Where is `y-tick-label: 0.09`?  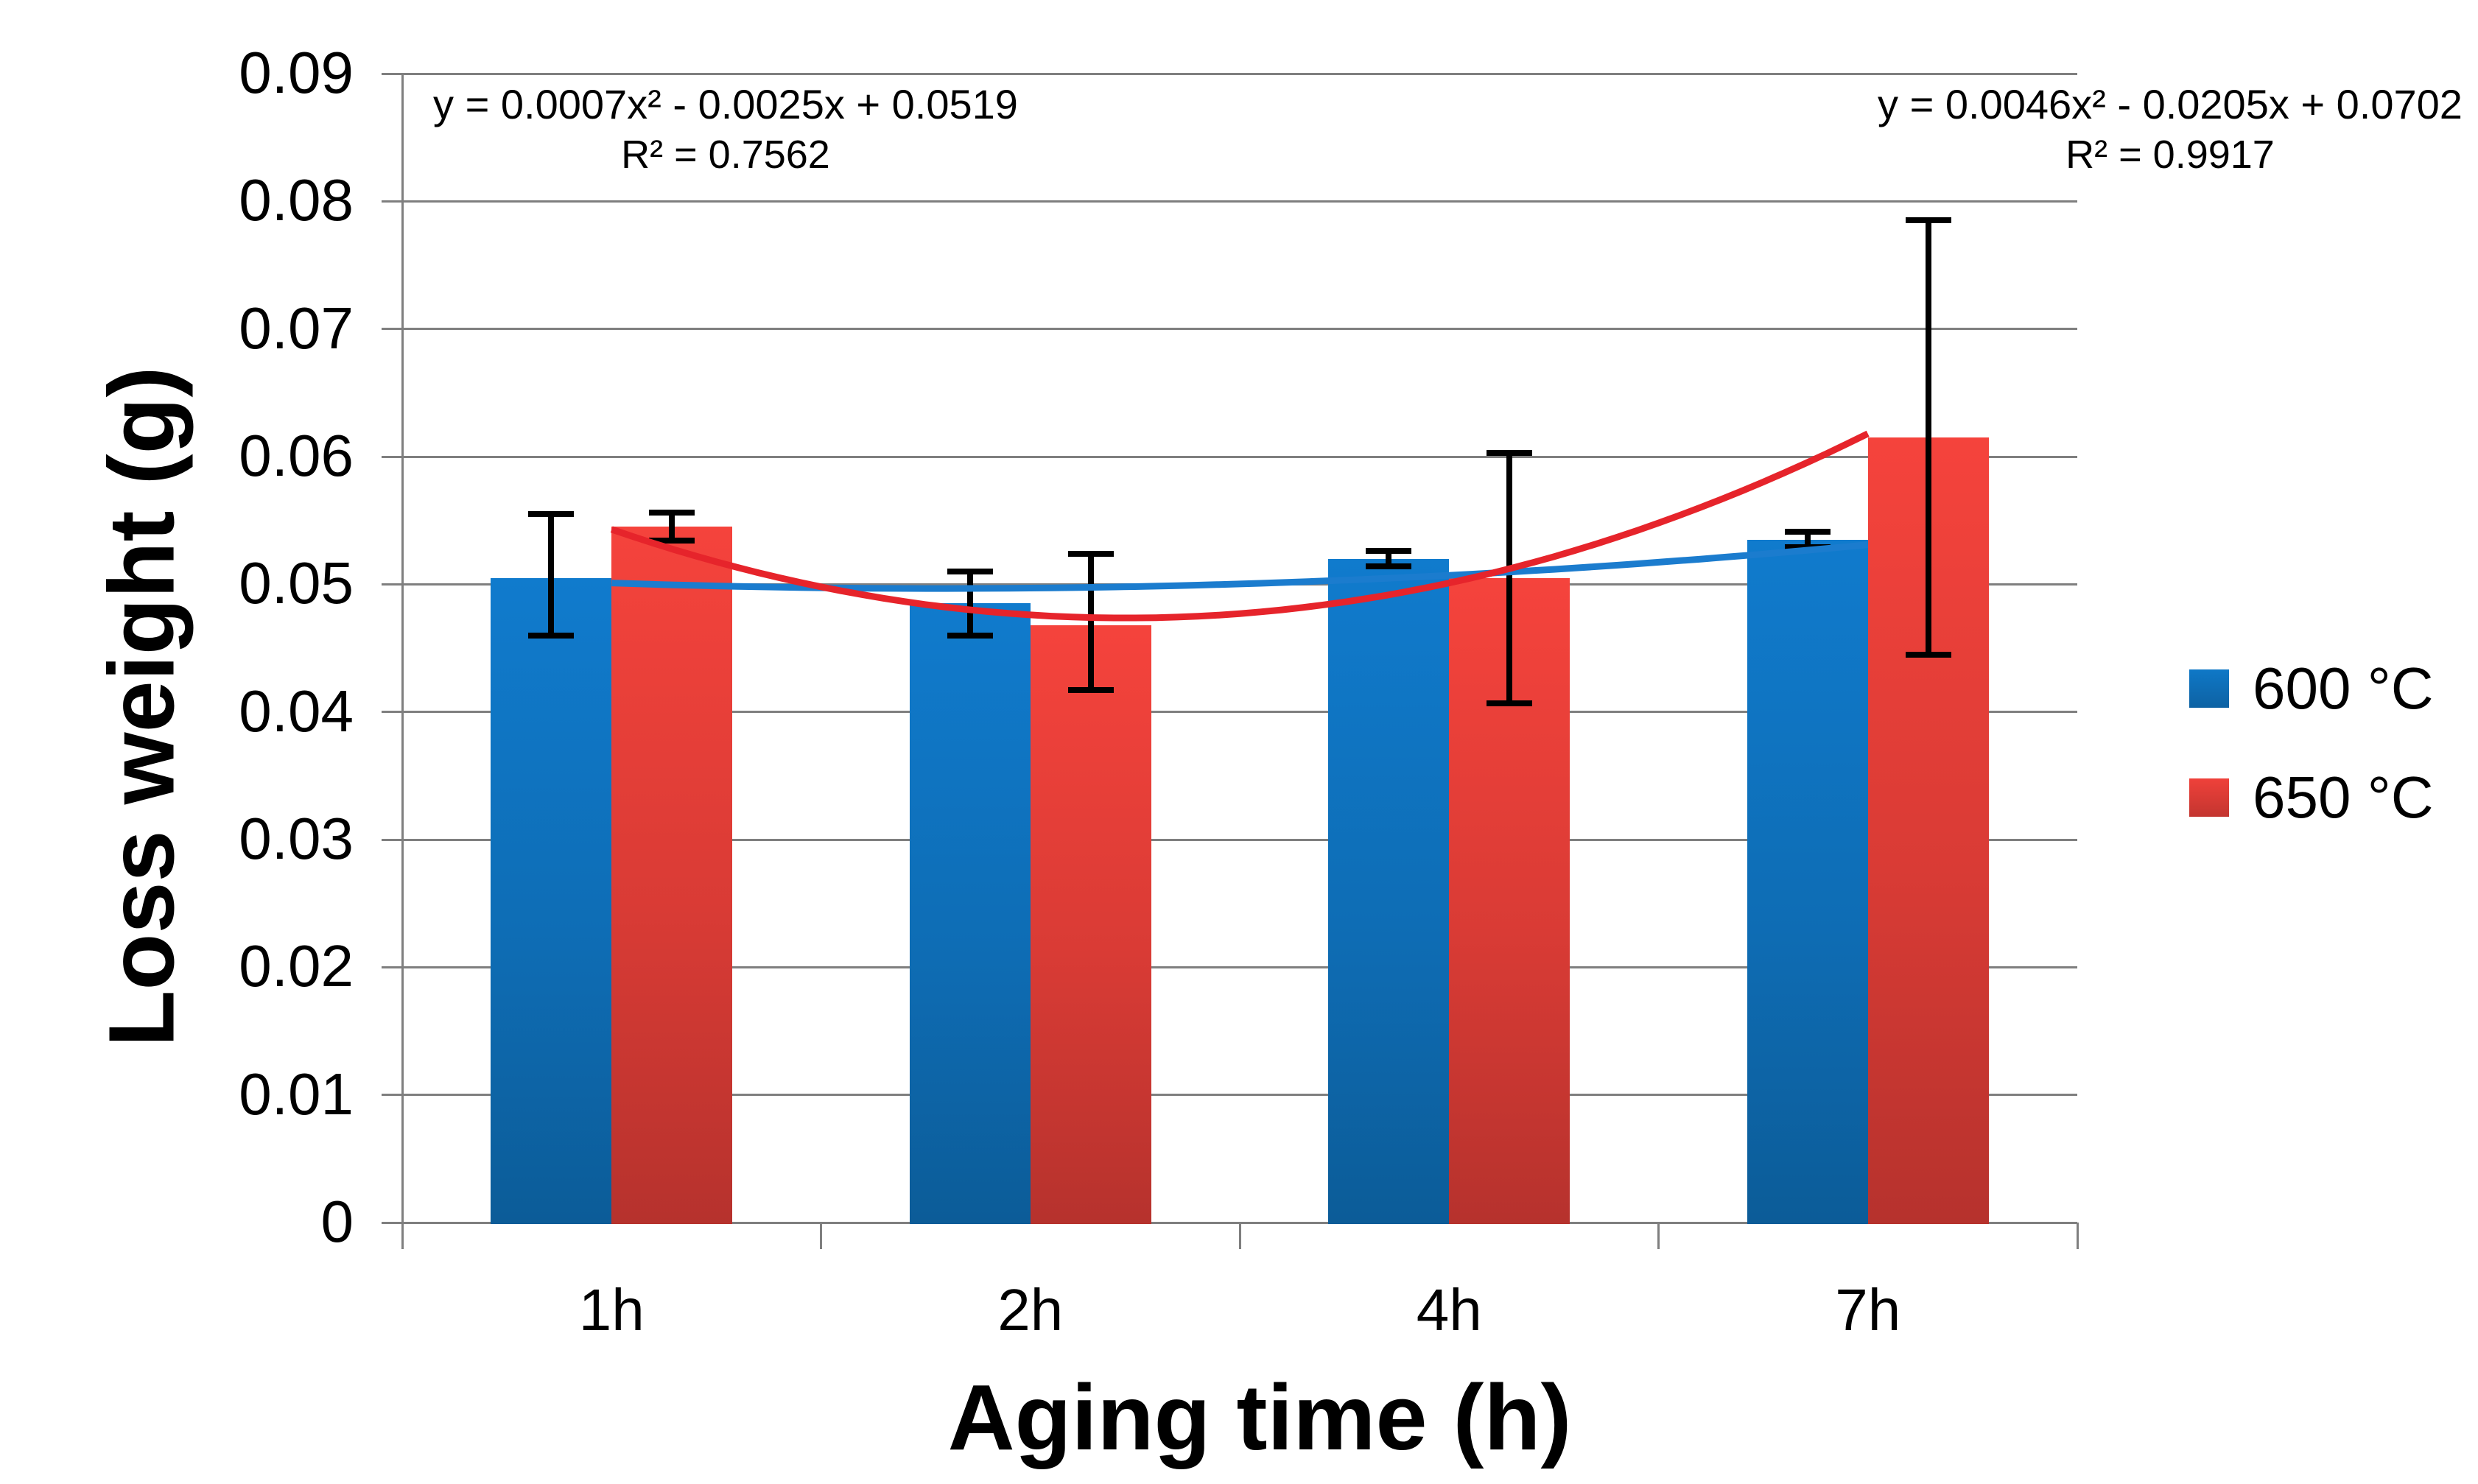
y-tick-label: 0.09 is located at coordinates (296, 73).